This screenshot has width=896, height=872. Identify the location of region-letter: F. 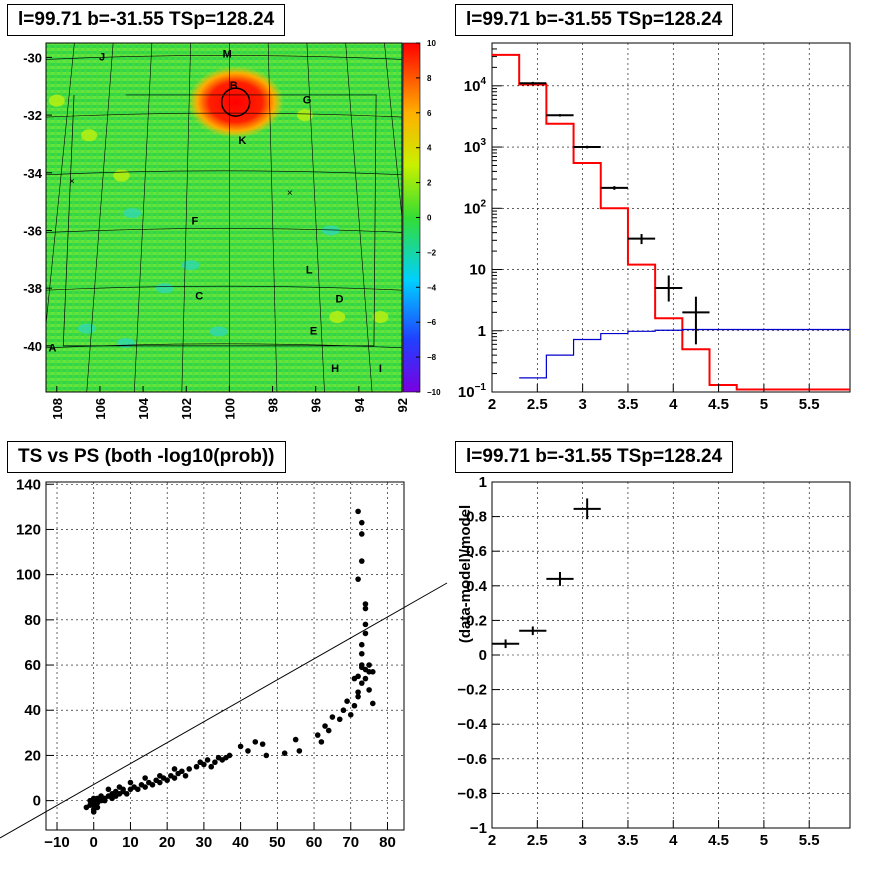
(195, 222).